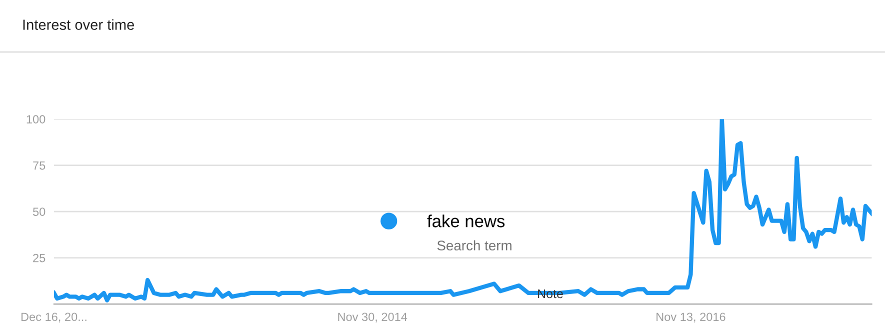 This screenshot has height=328, width=885. What do you see at coordinates (373, 317) in the screenshot?
I see `x-tick-label: Nov 30, 2014` at bounding box center [373, 317].